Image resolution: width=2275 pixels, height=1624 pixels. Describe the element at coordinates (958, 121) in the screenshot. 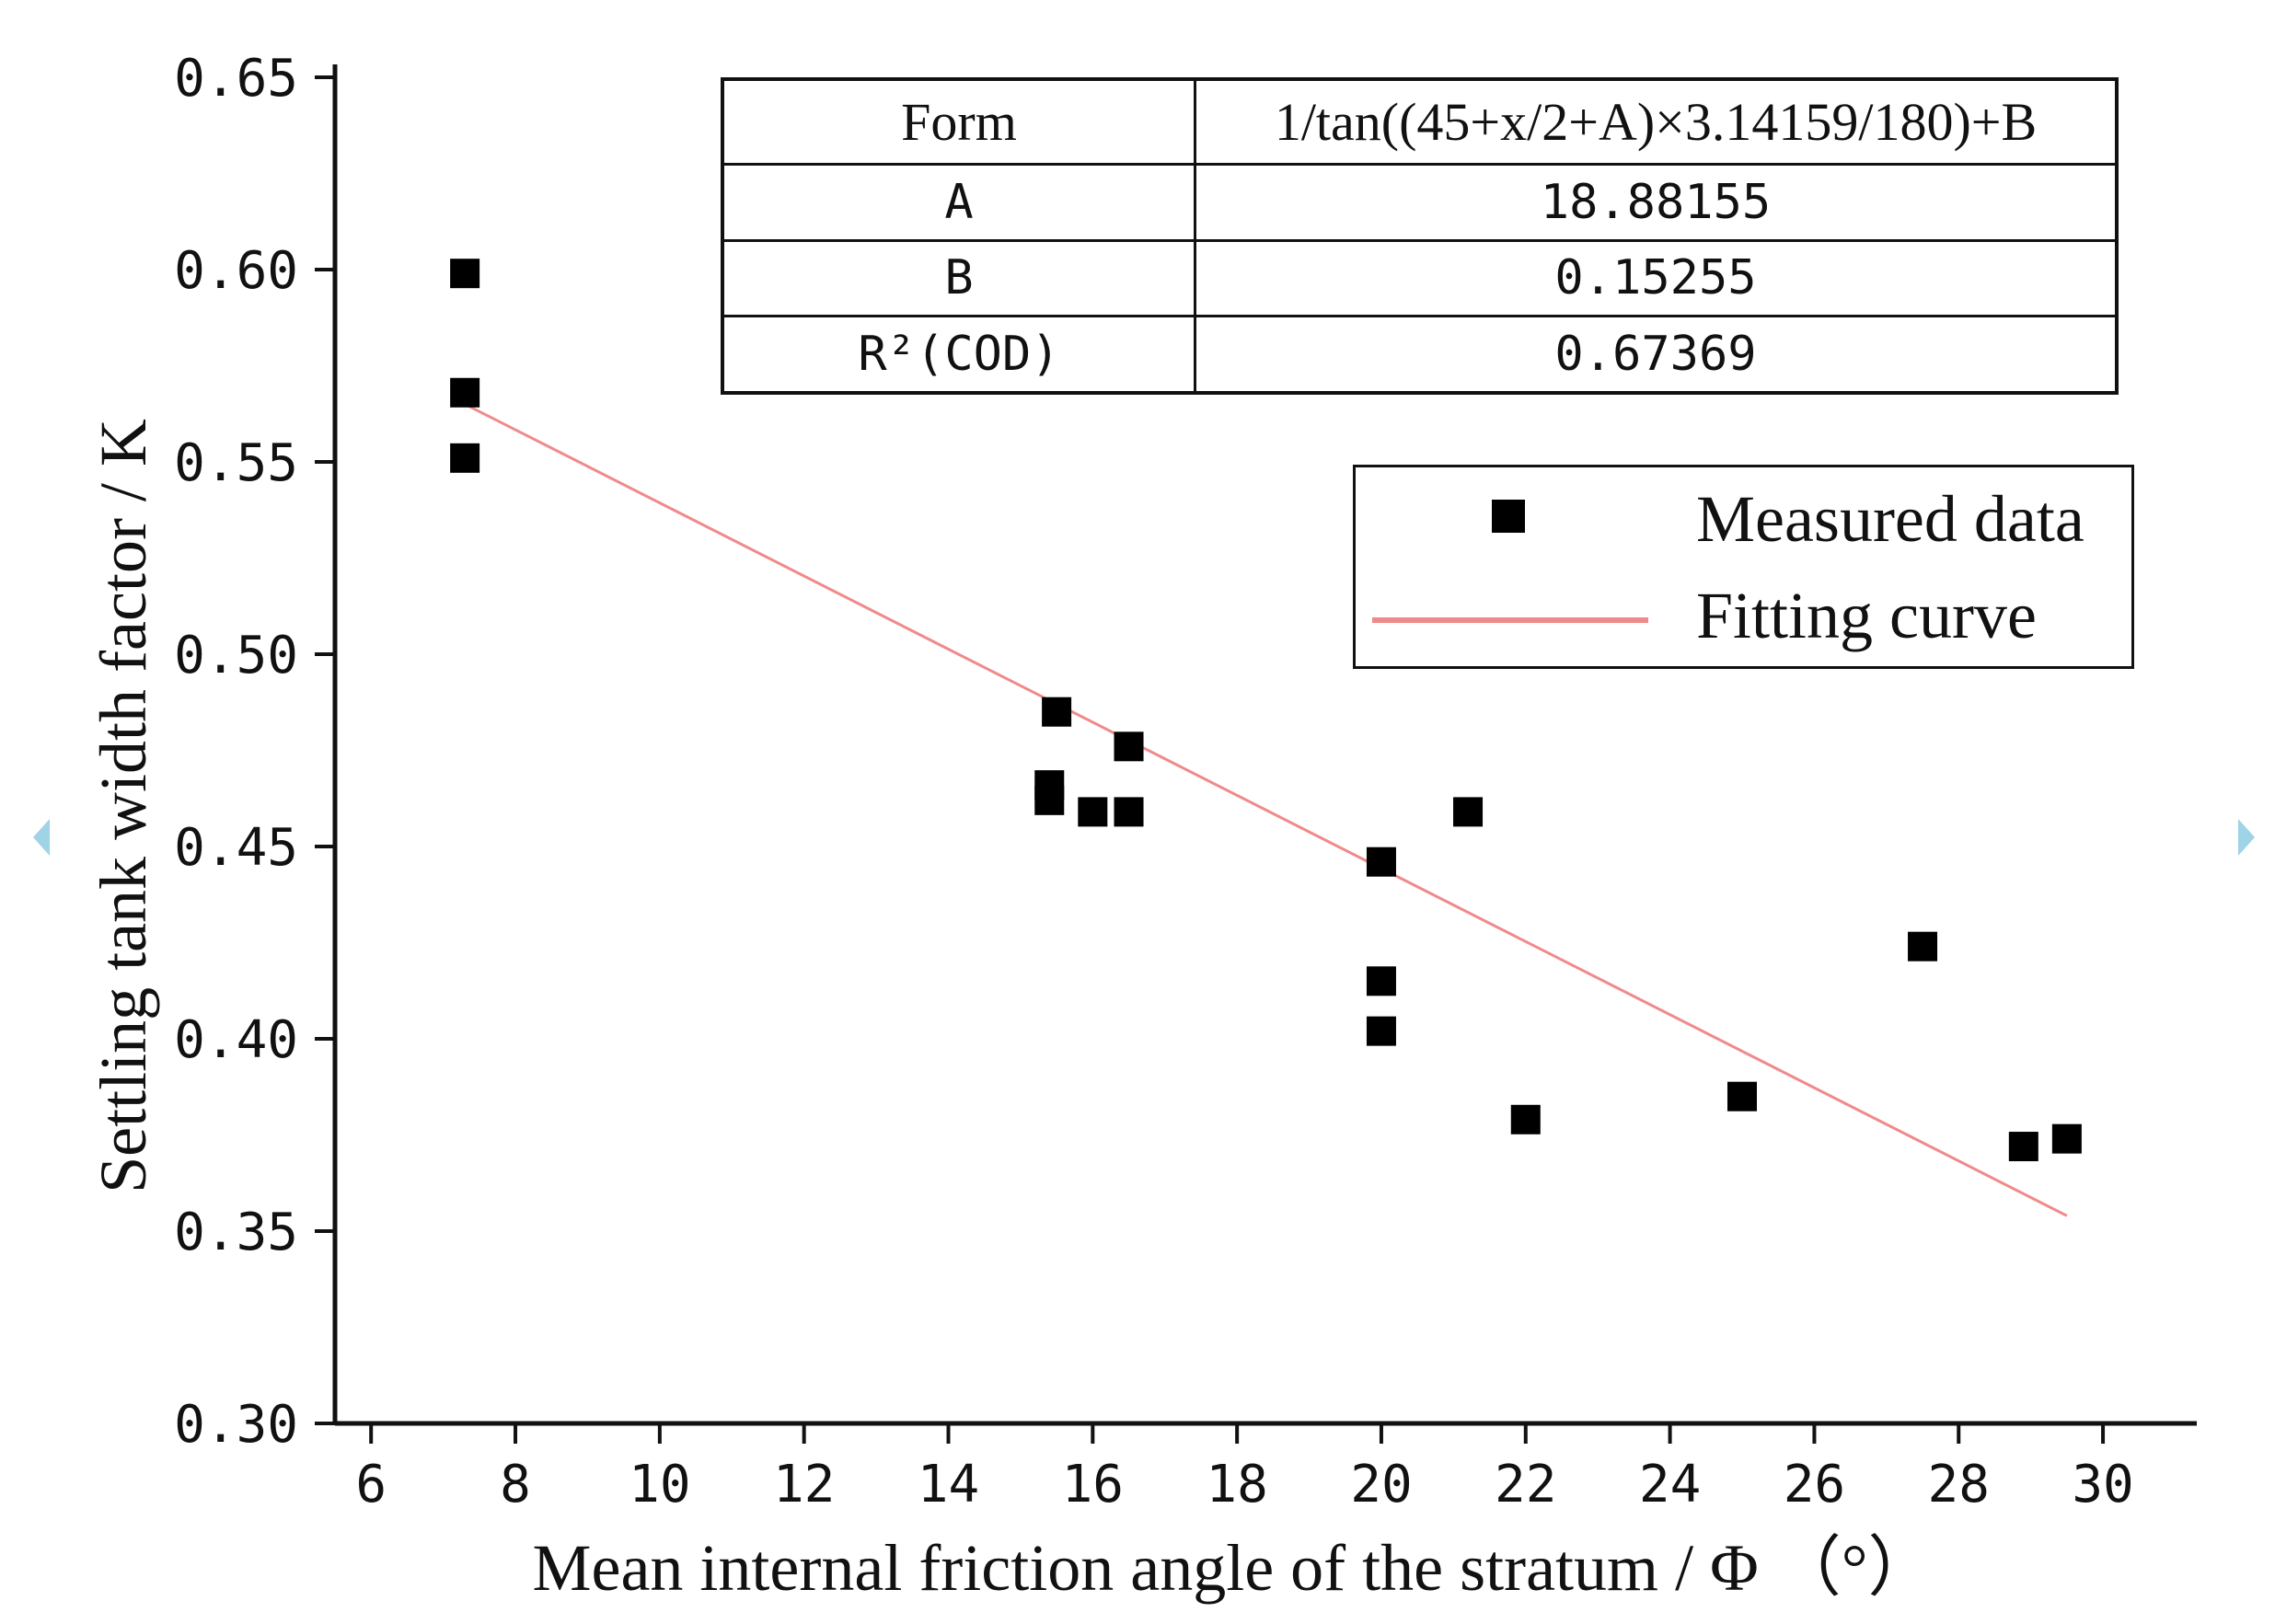

I see `form-label: Form` at that location.